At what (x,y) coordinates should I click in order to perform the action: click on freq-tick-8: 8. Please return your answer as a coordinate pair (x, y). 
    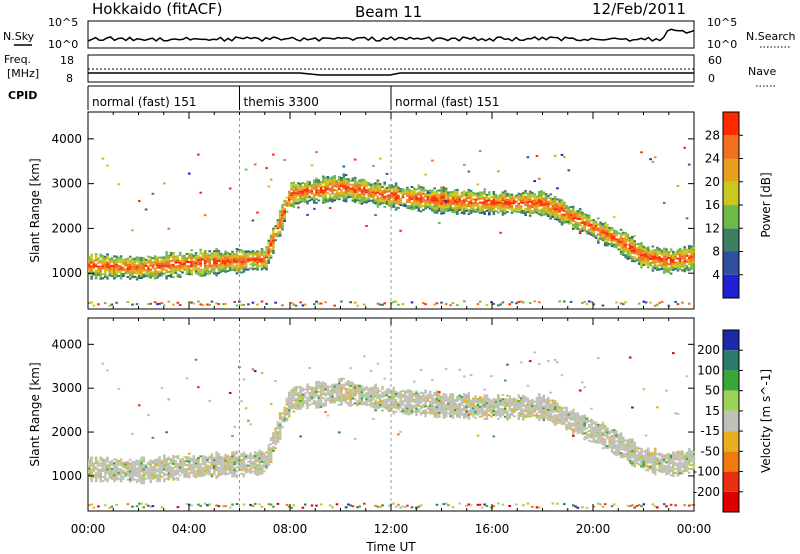
    Looking at the image, I should click on (69, 78).